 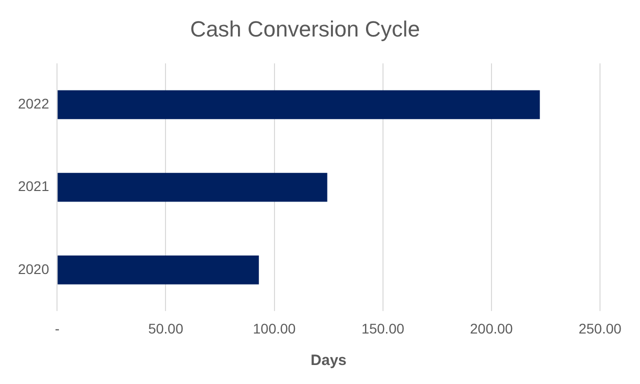 What do you see at coordinates (305, 29) in the screenshot?
I see `chart-title: Cash Conversion Cycle` at bounding box center [305, 29].